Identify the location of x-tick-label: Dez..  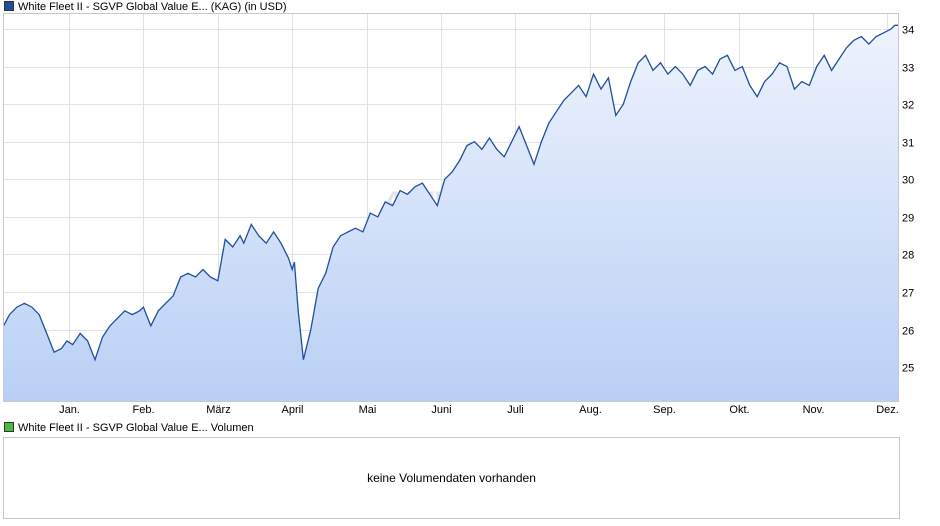
(887, 410).